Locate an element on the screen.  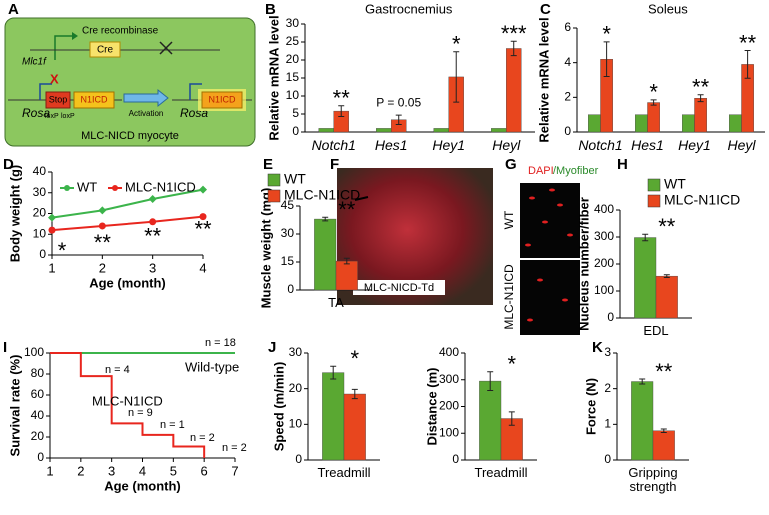
nuclei is located at coordinates (549, 255).